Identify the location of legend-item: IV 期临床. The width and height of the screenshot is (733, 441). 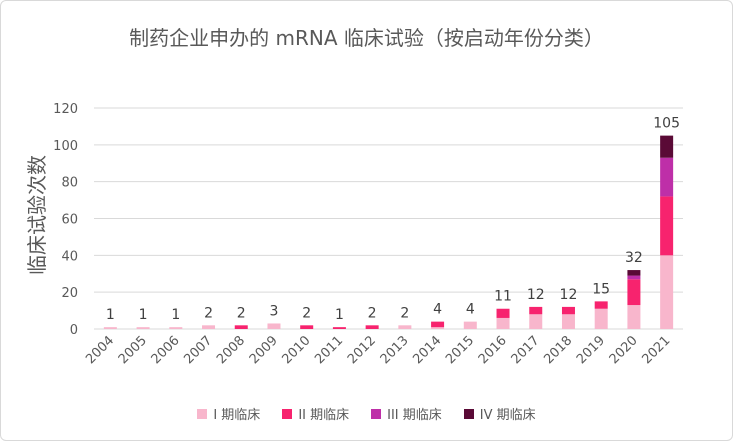
(499, 413).